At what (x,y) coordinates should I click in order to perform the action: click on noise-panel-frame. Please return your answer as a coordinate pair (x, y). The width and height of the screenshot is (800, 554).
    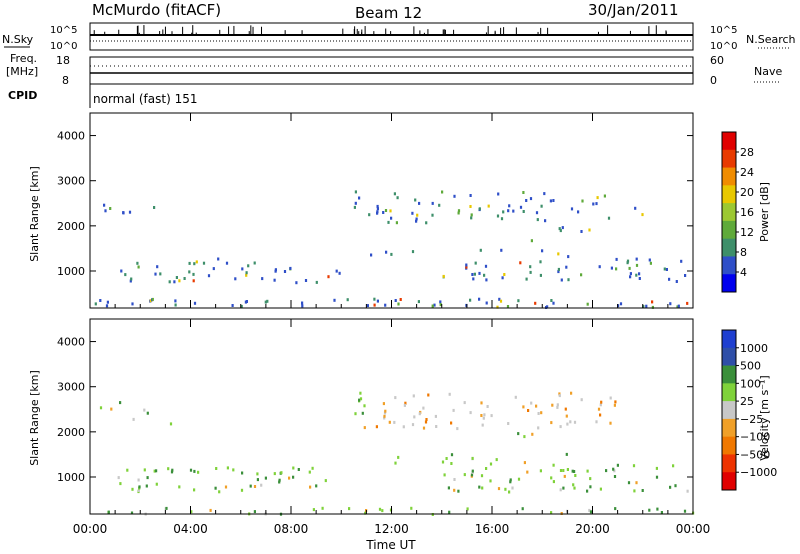
    Looking at the image, I should click on (391, 36).